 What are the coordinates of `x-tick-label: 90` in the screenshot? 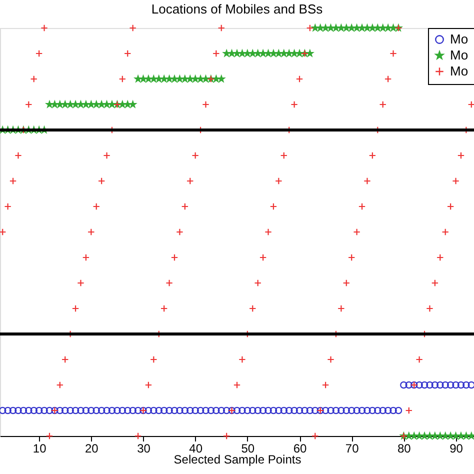 It's located at (457, 449).